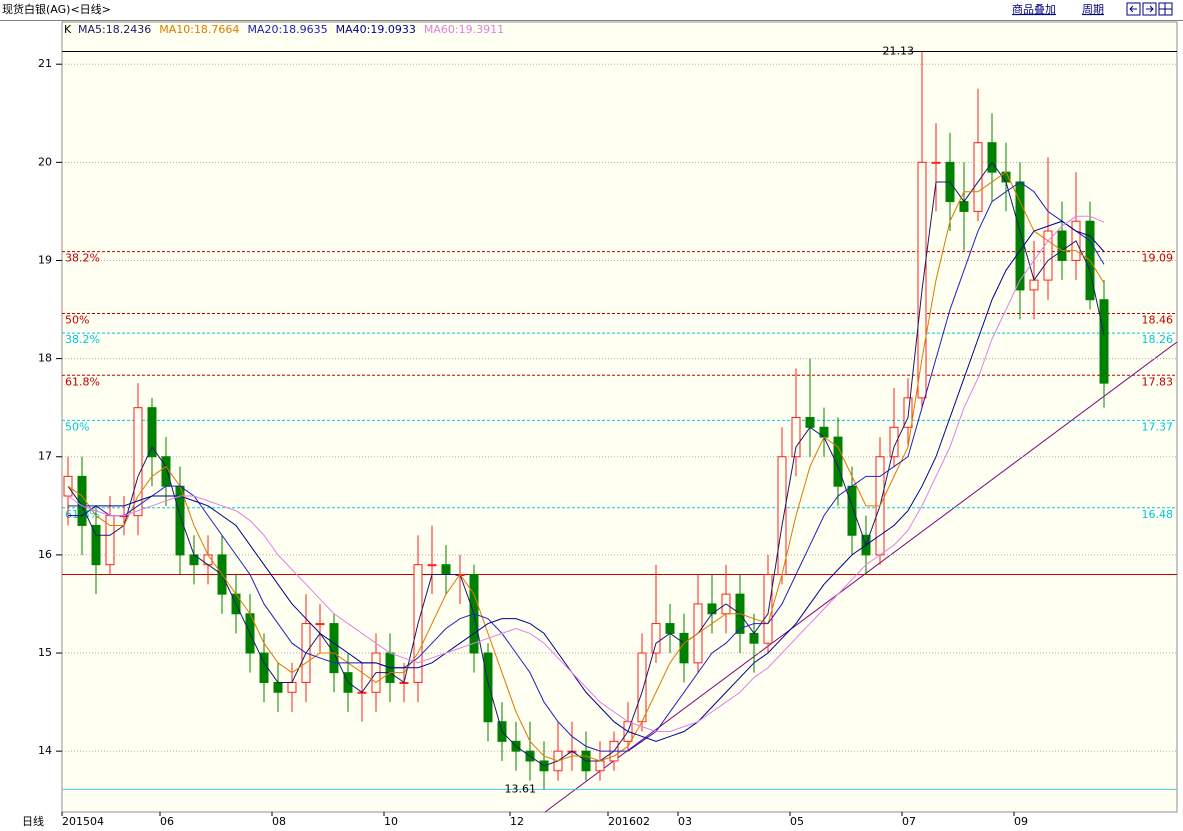 The image size is (1183, 831). I want to click on legend-entry: MA40:19.0933, so click(376, 29).